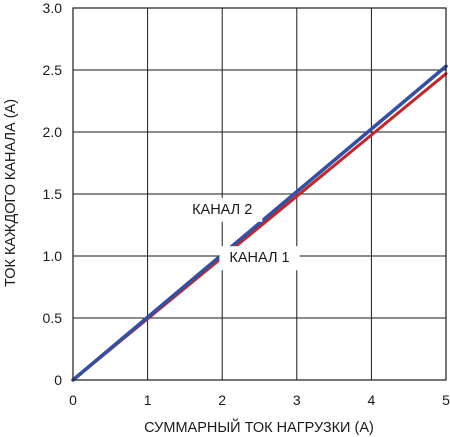 Image resolution: width=450 pixels, height=437 pixels. What do you see at coordinates (53, 8) in the screenshot?
I see `y-tick-label: 3.0` at bounding box center [53, 8].